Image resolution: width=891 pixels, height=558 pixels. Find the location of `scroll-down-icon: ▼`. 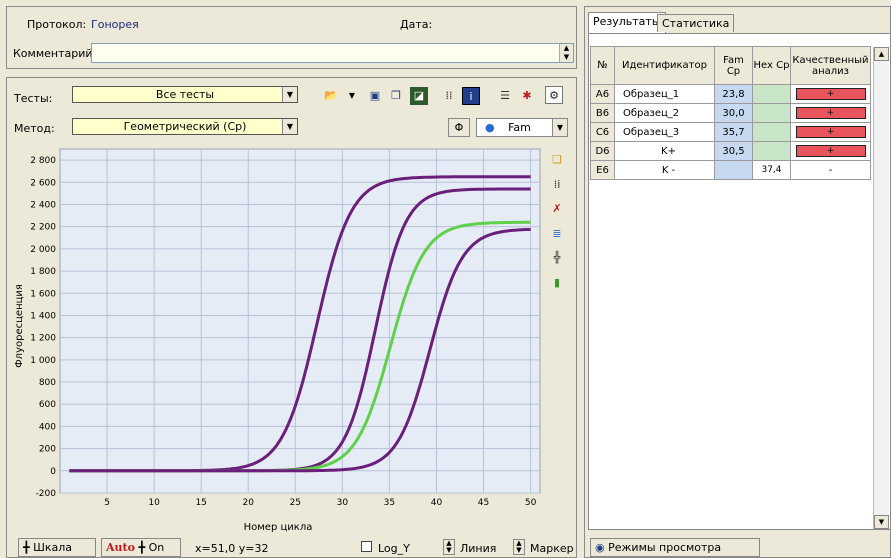

scroll-down-icon: ▼ is located at coordinates (881, 522).